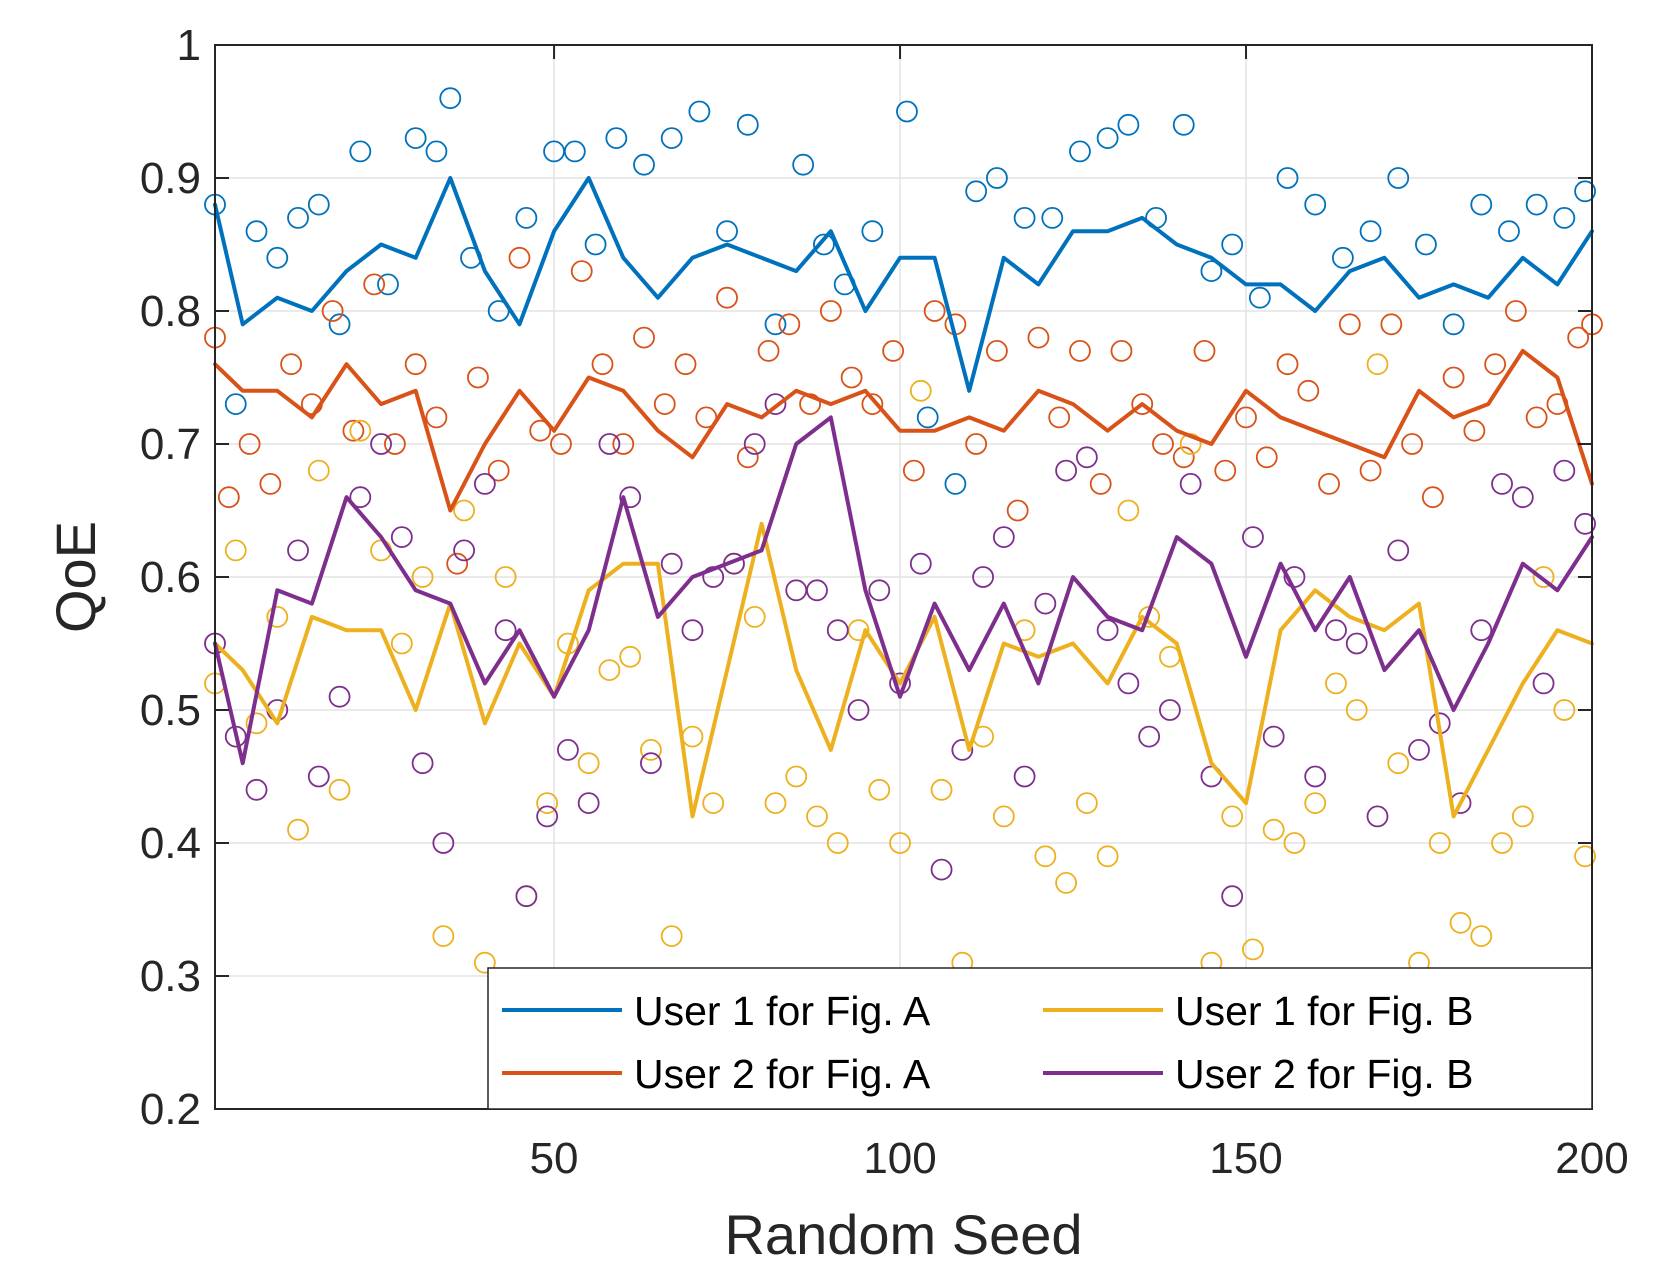 This screenshot has height=1271, width=1662. I want to click on y-tick-label: 0.6, so click(170, 577).